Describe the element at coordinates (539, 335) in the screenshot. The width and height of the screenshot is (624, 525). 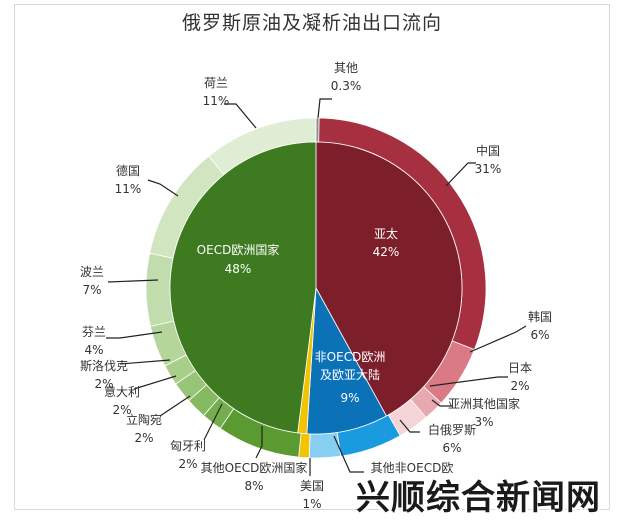
I see `outer-value-2: 6%` at that location.